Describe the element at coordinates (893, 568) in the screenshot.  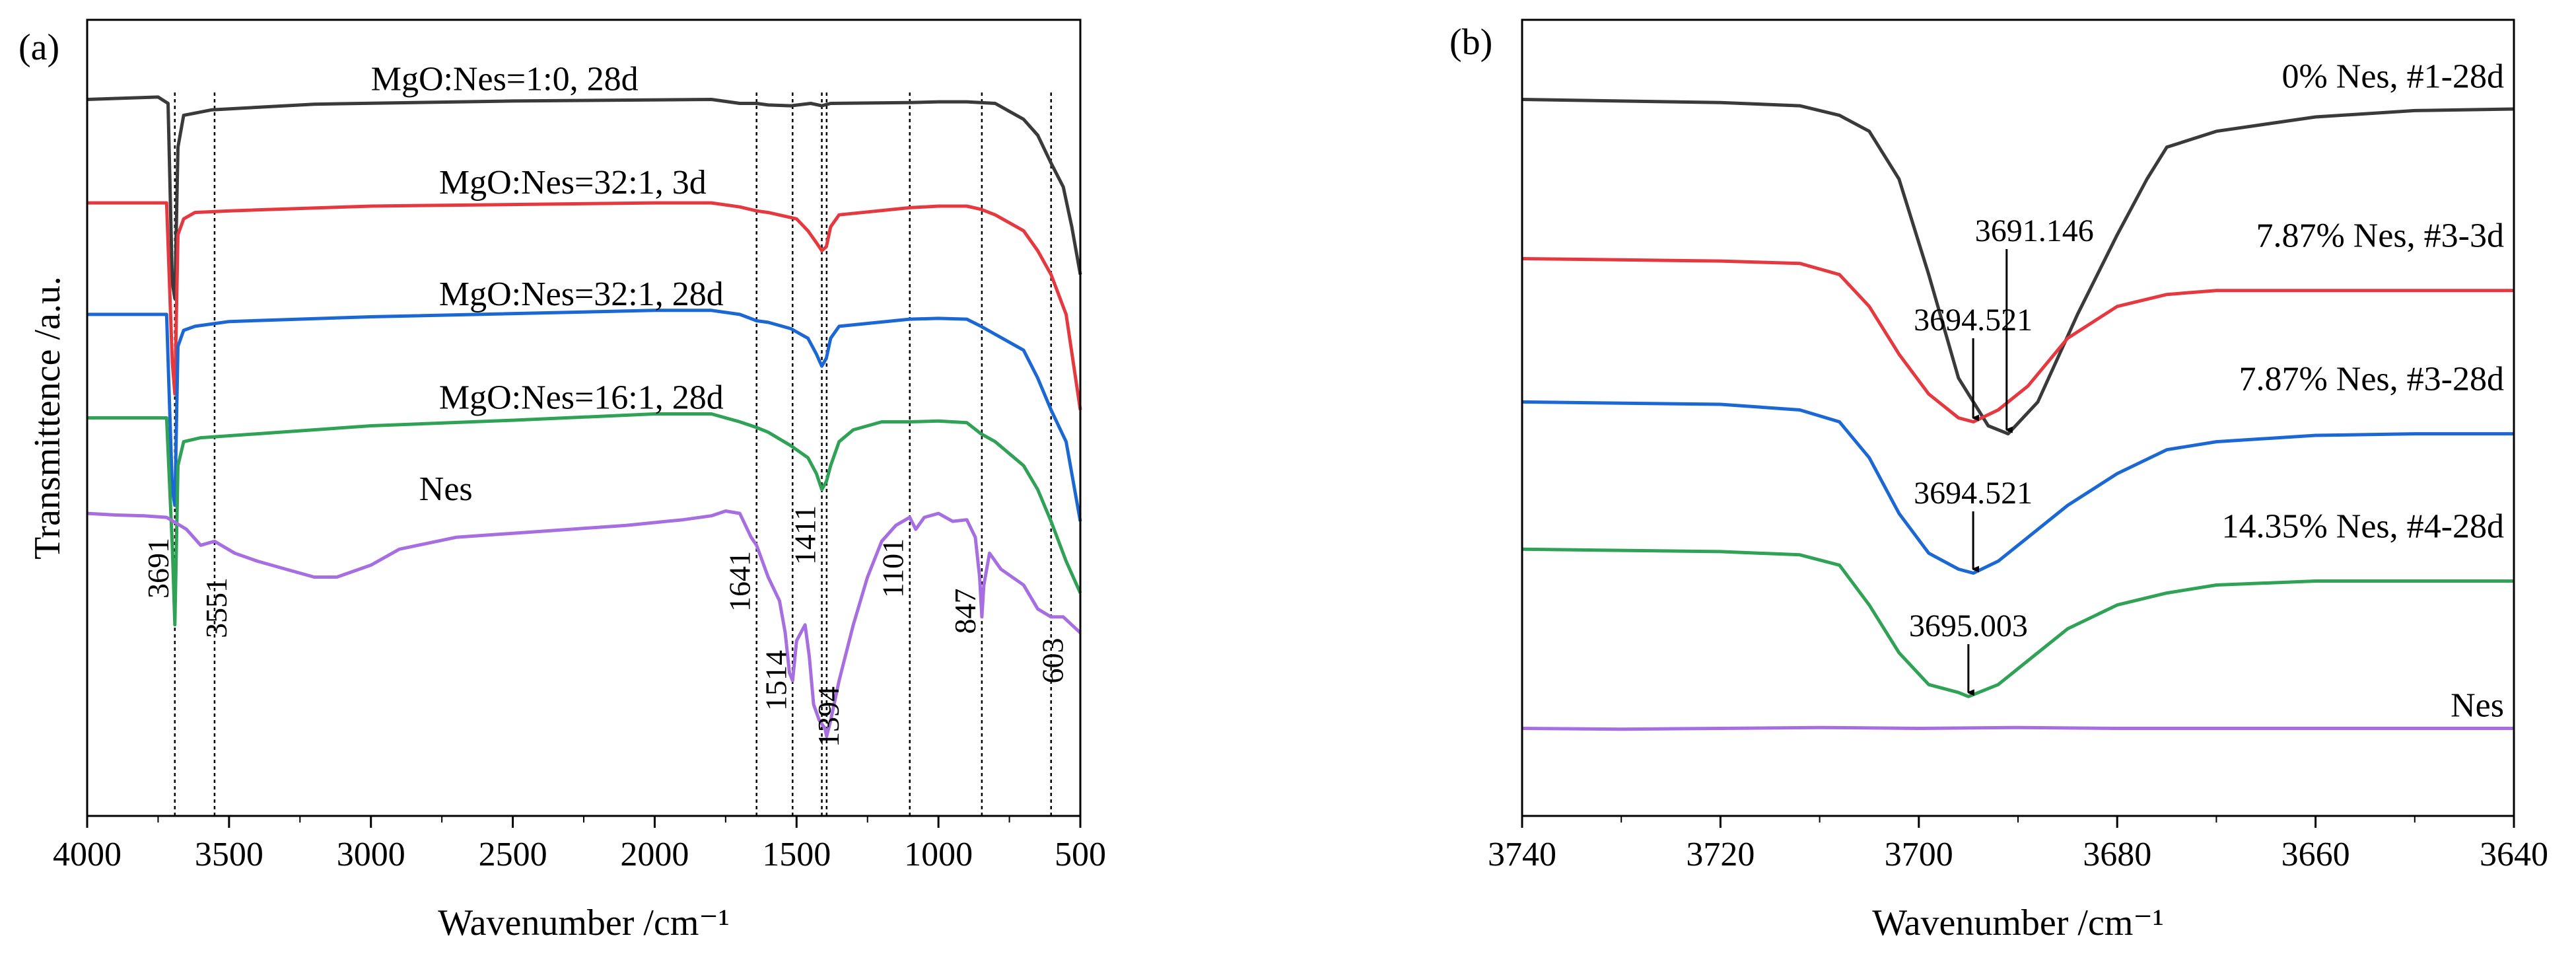
I see `peak-label: 1101` at that location.